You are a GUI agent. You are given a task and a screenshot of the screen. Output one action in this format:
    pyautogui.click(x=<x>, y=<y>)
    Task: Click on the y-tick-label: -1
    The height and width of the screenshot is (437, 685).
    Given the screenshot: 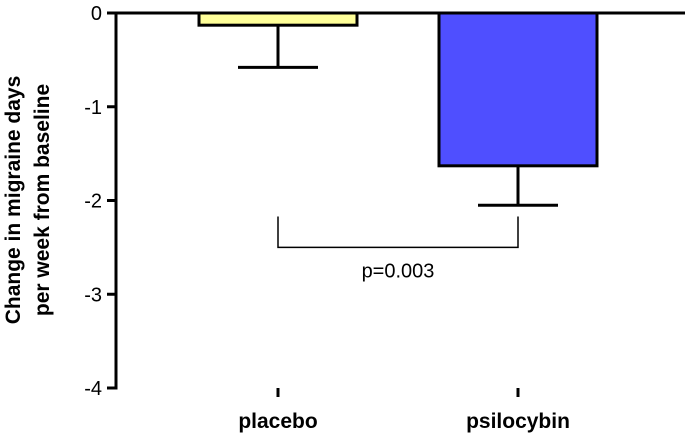 What is the action you would take?
    pyautogui.click(x=93, y=108)
    